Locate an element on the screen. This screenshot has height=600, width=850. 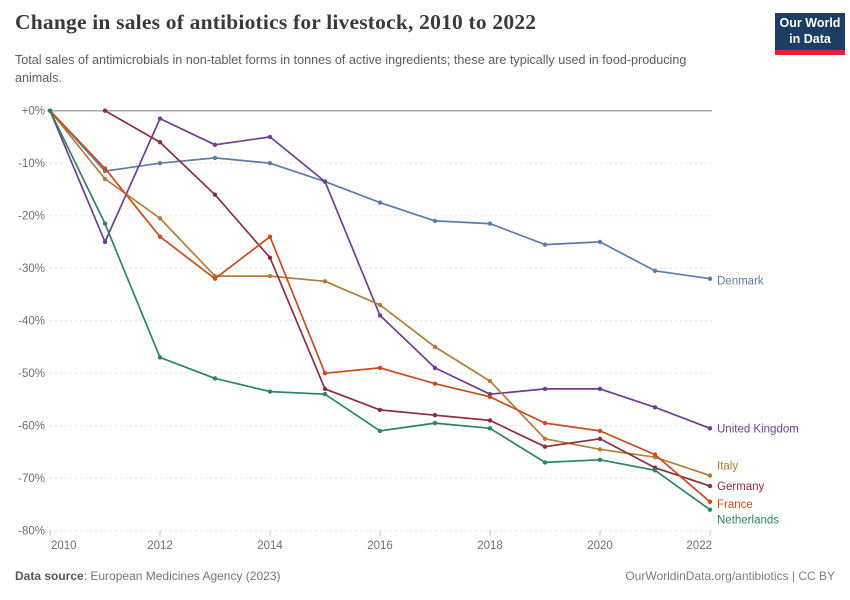
x-axis-label: 2018 is located at coordinates (490, 546).